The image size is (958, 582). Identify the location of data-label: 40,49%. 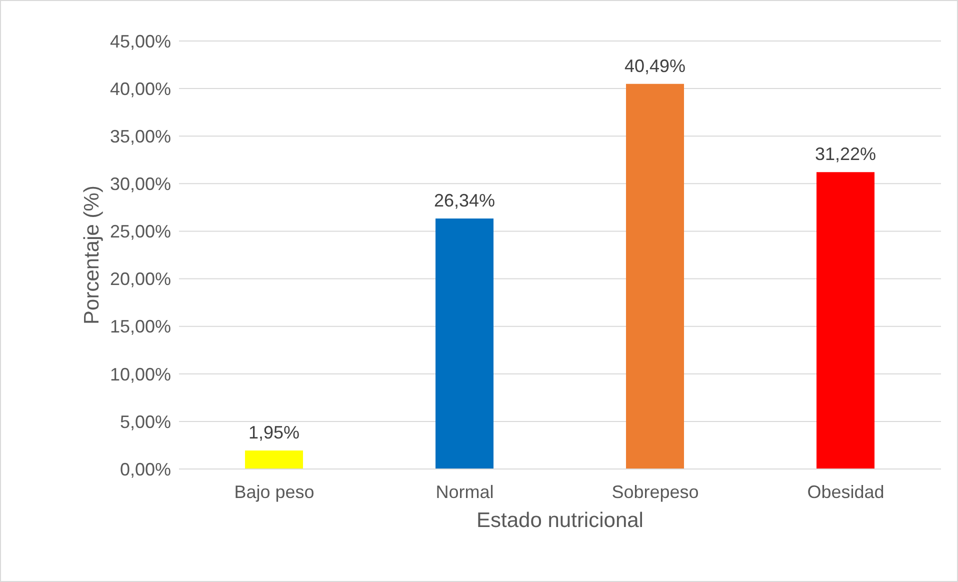
(655, 66).